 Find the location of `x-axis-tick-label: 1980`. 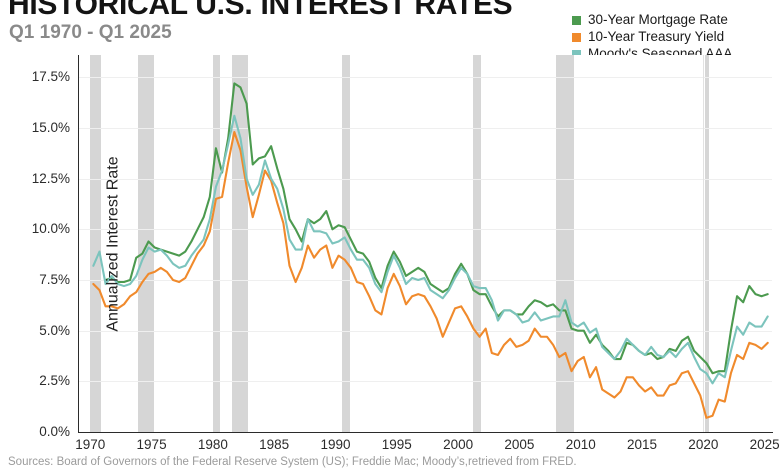

x-axis-tick-label: 1980 is located at coordinates (212, 444).